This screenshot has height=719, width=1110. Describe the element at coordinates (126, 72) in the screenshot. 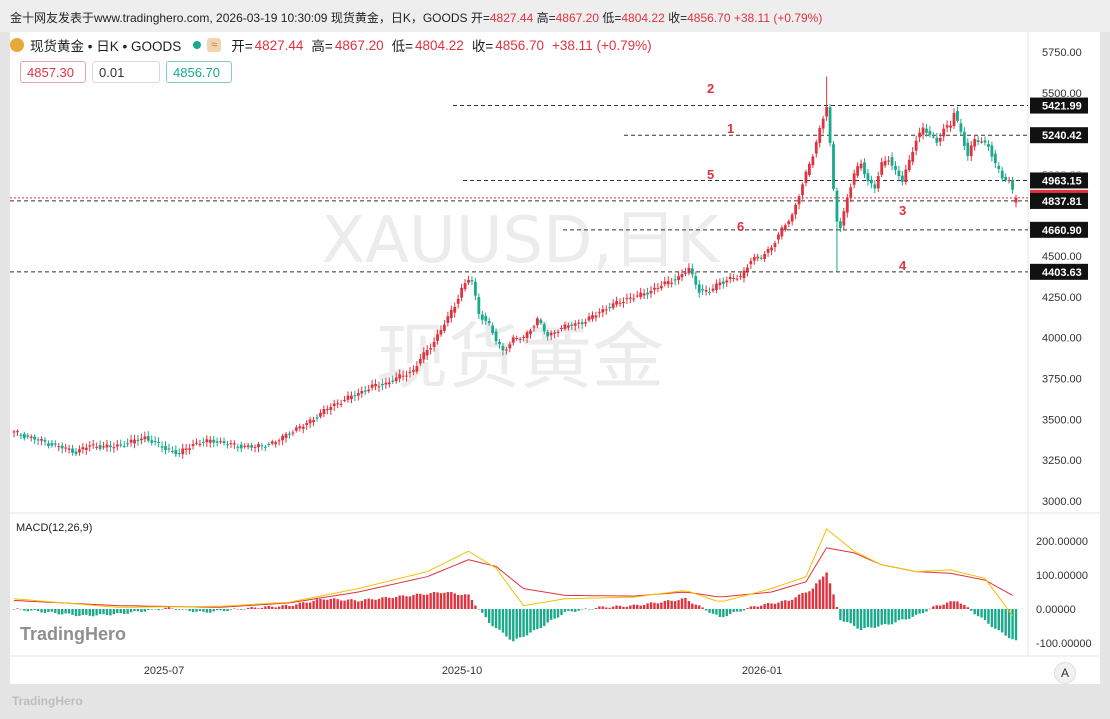

I see `quantity-input: 0.01` at that location.